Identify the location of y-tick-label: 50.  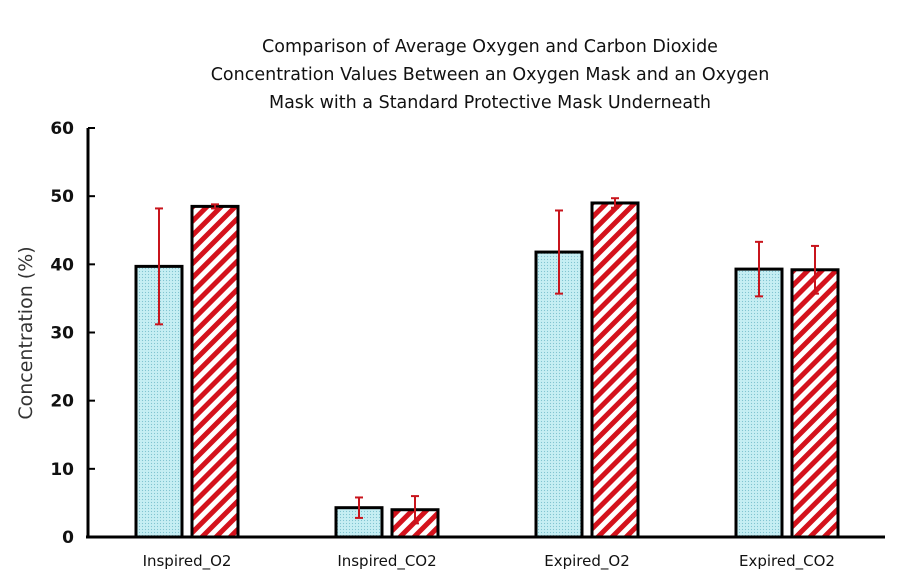
(62, 197).